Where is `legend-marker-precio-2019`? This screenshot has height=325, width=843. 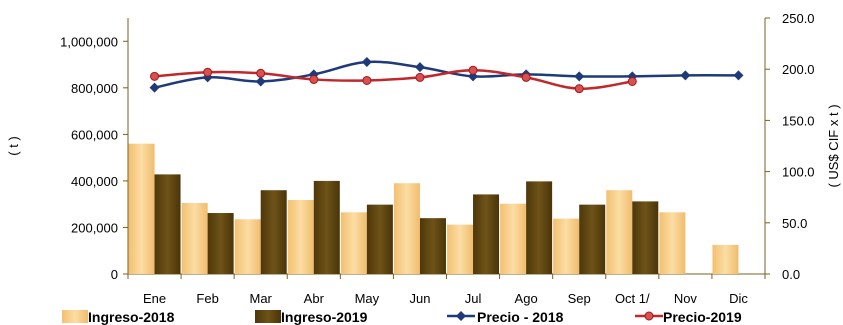
legend-marker-precio-2019 is located at coordinates (649, 316).